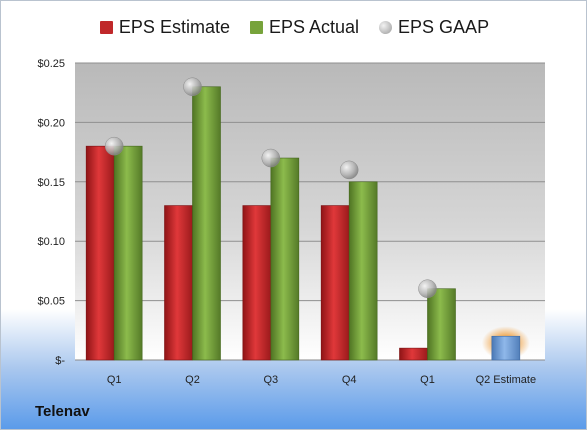 The width and height of the screenshot is (587, 431). Describe the element at coordinates (506, 348) in the screenshot. I see `bar-eps-forecast` at that location.